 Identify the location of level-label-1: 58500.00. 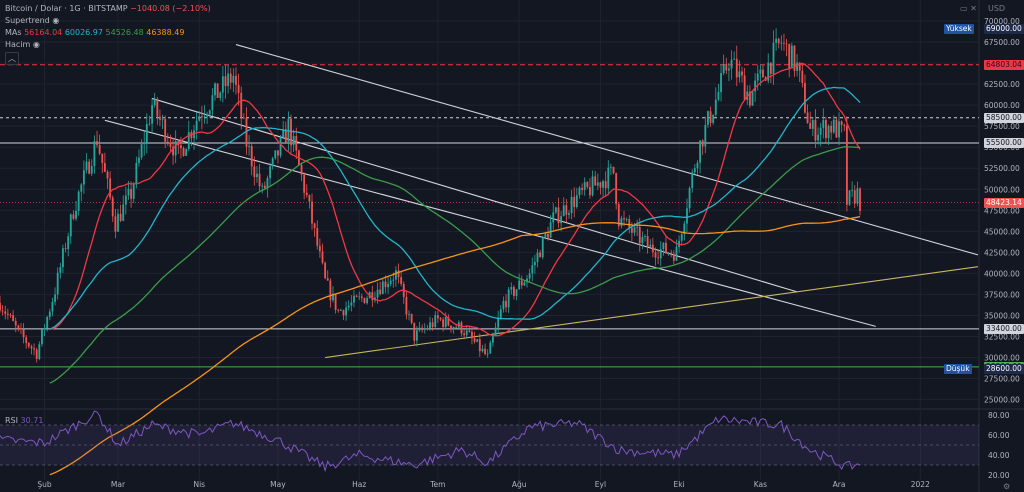
(1004, 117).